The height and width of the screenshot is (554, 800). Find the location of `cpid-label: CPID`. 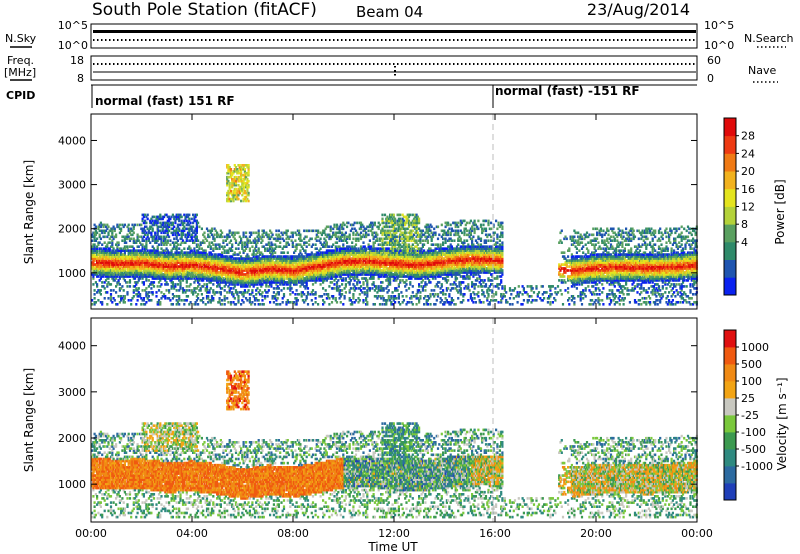

cpid-label: CPID is located at coordinates (20, 95).